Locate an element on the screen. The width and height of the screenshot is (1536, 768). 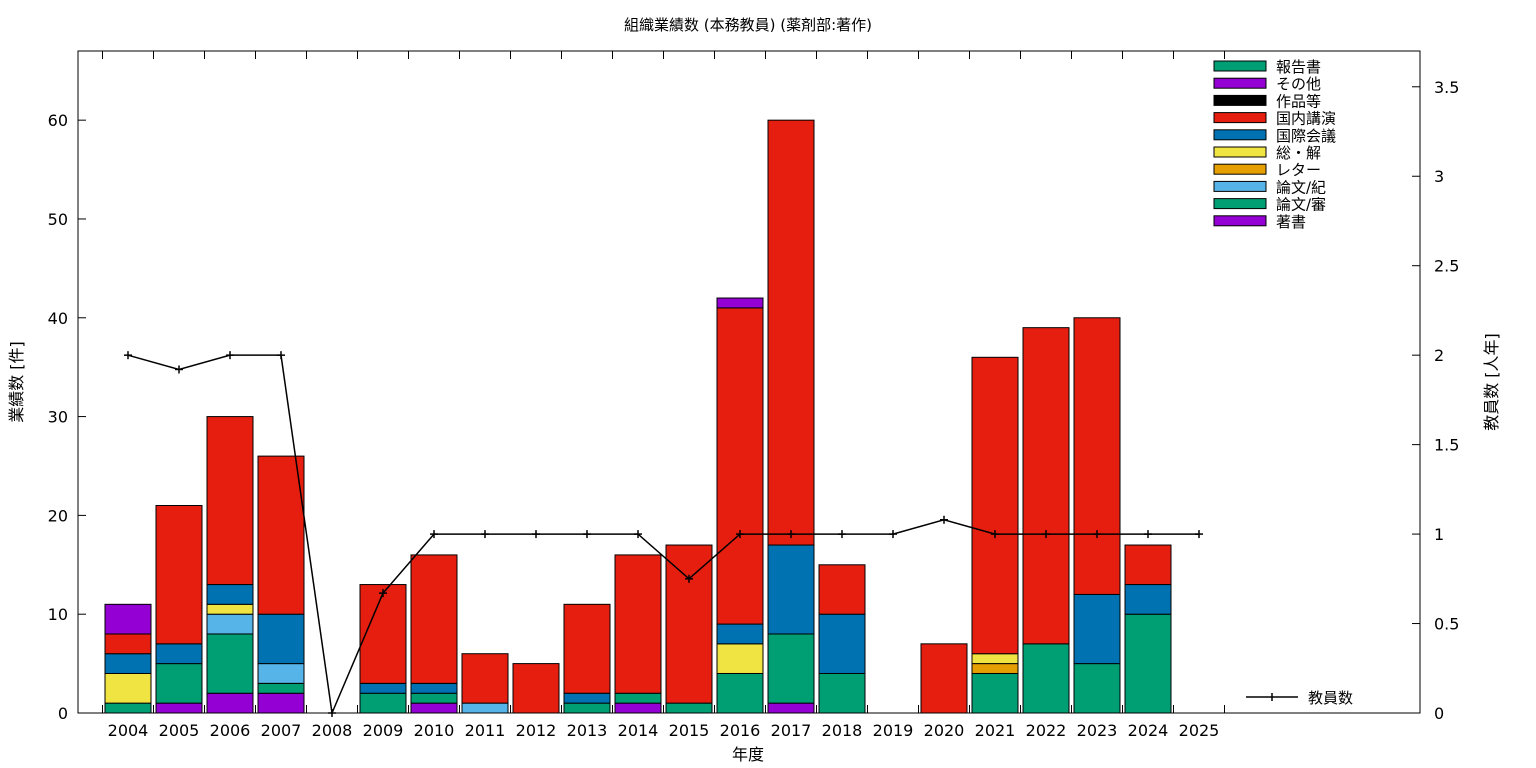
y-tick-label: 60 is located at coordinates (58, 120).